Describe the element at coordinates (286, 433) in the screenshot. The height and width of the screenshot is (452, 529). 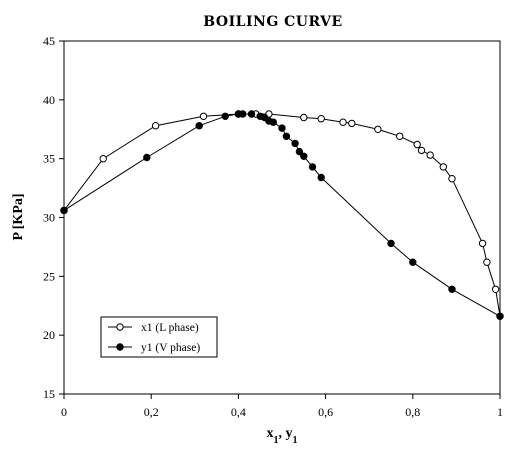
I see `x-axis-title-sep: , y` at that location.